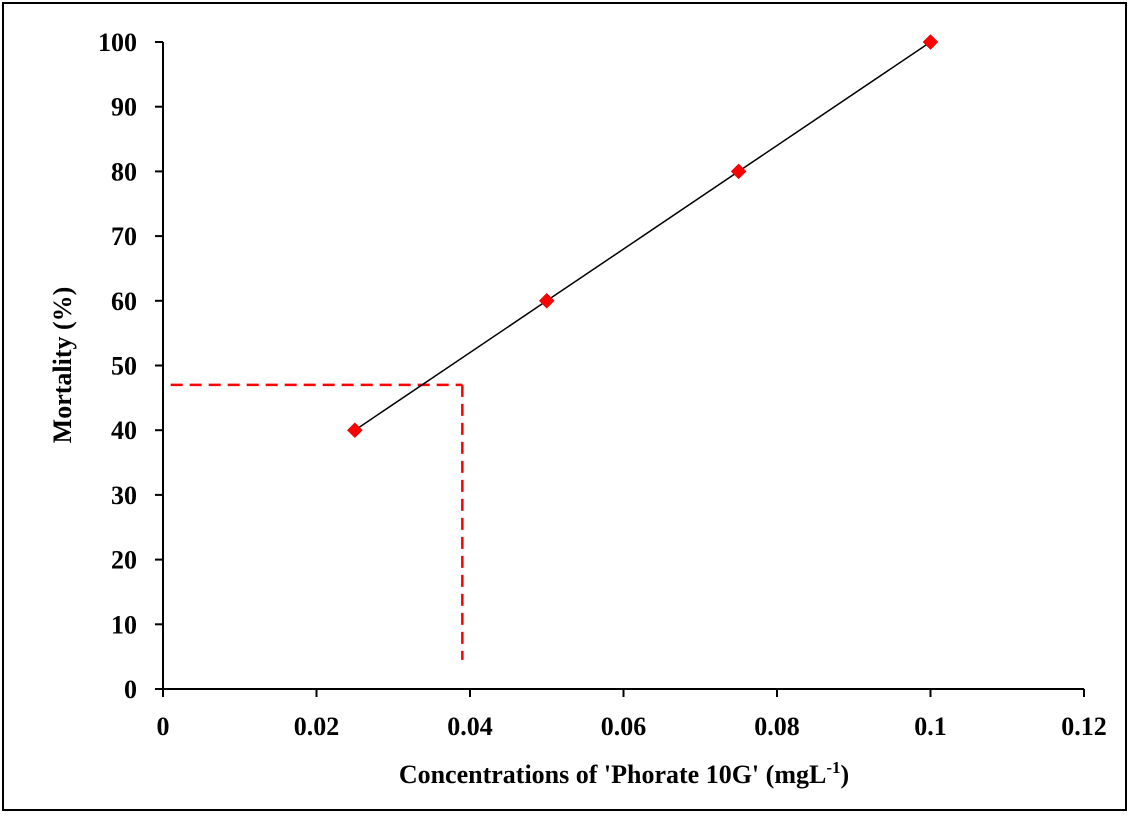  What do you see at coordinates (124, 560) in the screenshot?
I see `y-tick-label: 20` at bounding box center [124, 560].